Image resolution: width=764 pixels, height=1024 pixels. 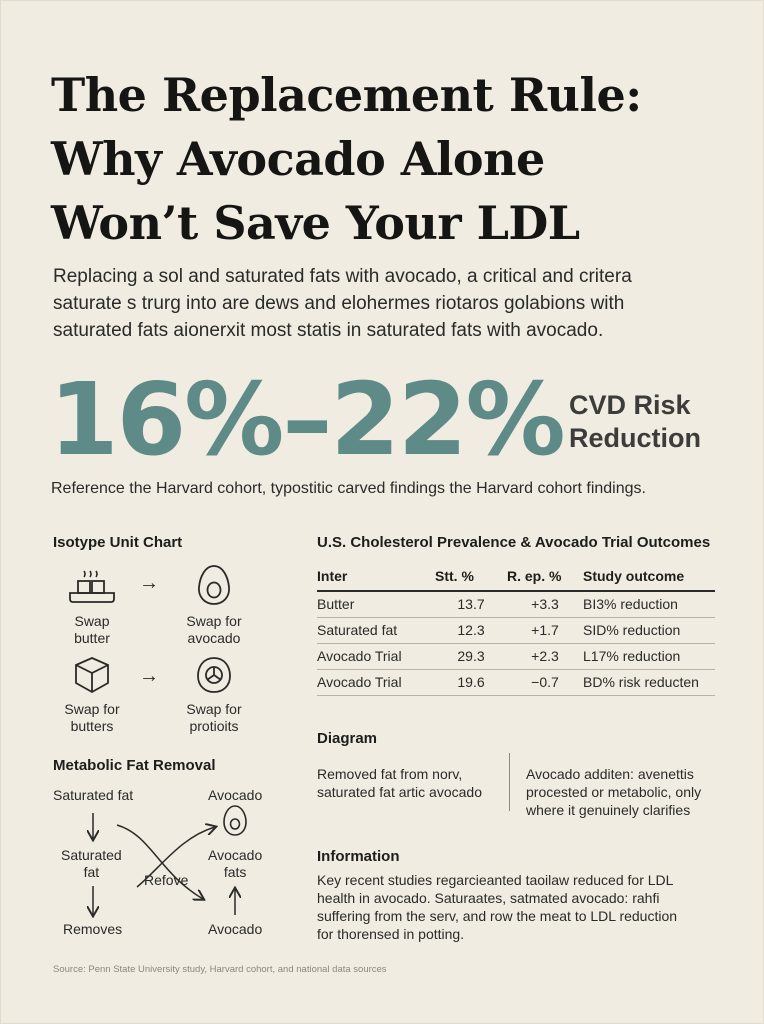 I want to click on stat-label-line: CVD Risk, so click(x=630, y=405).